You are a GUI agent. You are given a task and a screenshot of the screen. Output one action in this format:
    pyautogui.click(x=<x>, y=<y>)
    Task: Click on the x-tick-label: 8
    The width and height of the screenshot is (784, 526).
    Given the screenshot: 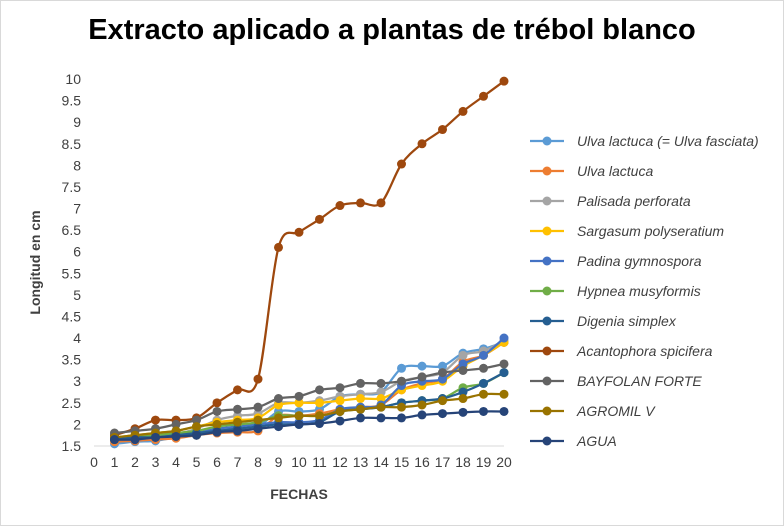 What is the action you would take?
    pyautogui.click(x=258, y=462)
    